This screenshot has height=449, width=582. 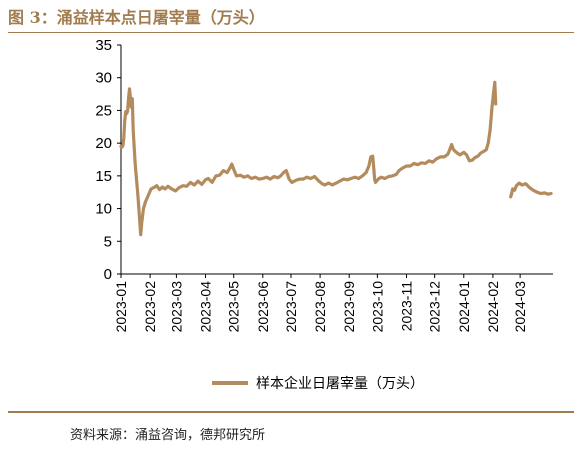 I want to click on y-tick-label: 5, so click(x=108, y=241).